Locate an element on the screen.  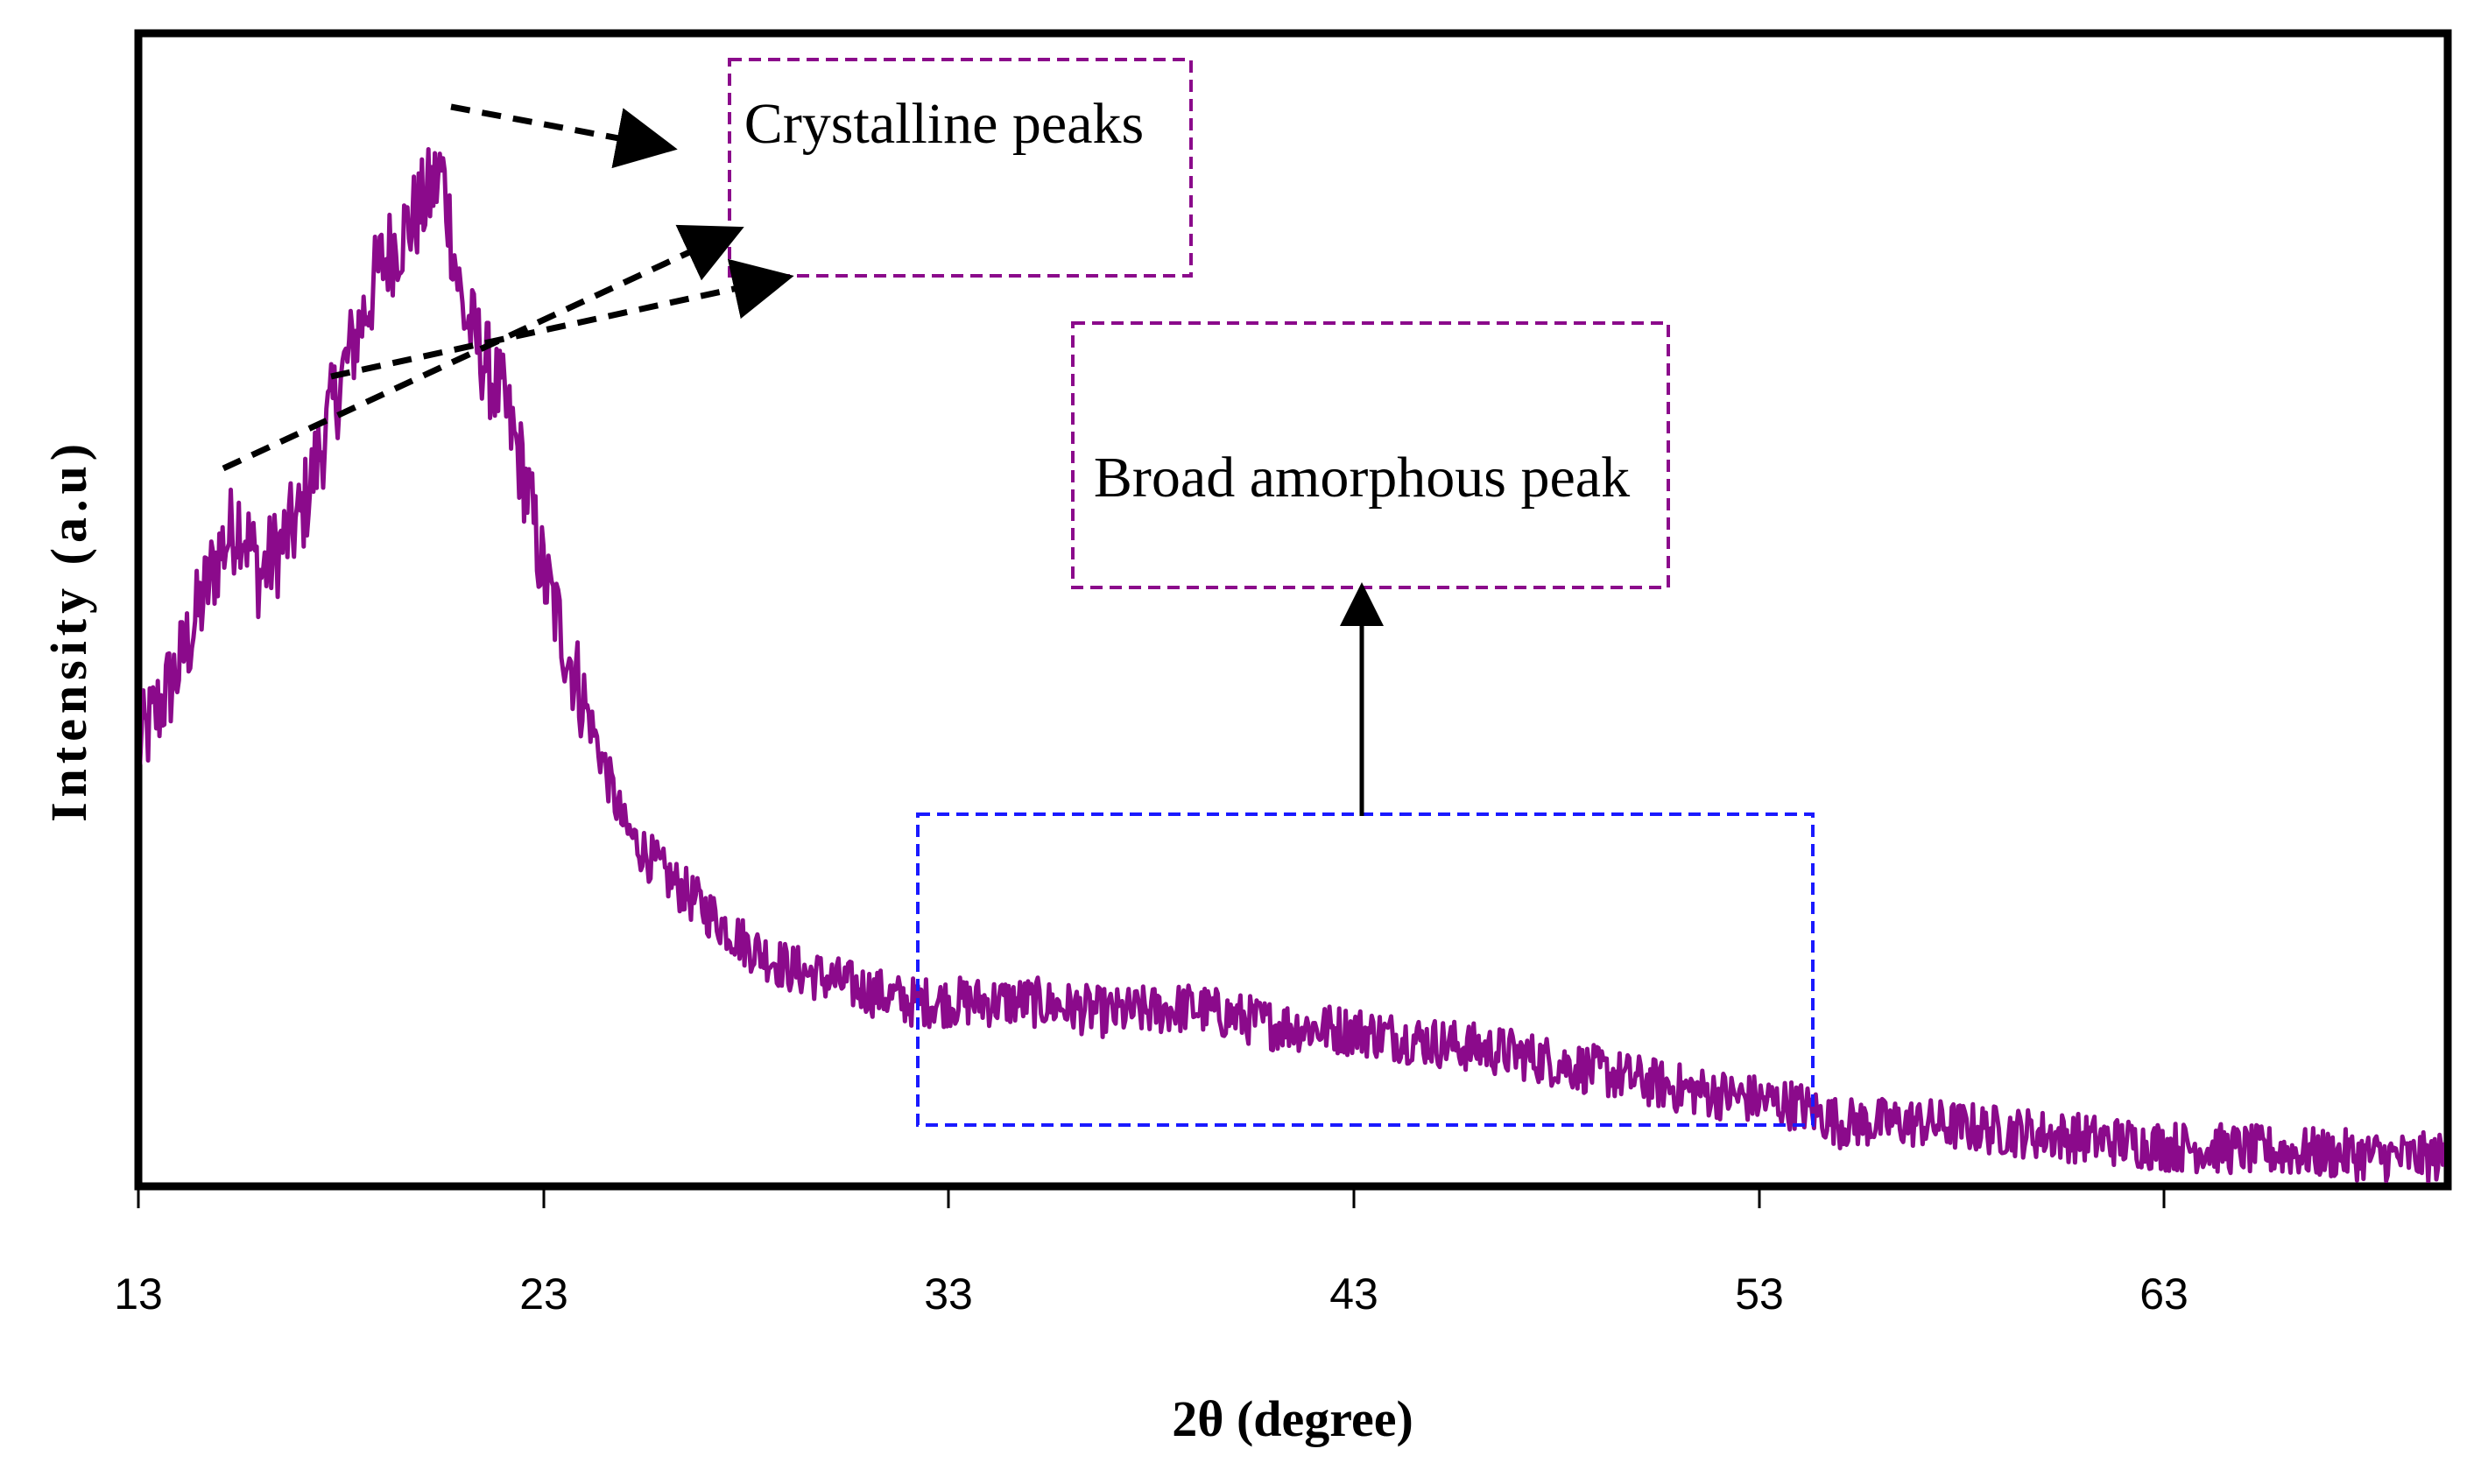
x-tick-labels: 13 23 33 43 53 63 is located at coordinates (1151, 1294).